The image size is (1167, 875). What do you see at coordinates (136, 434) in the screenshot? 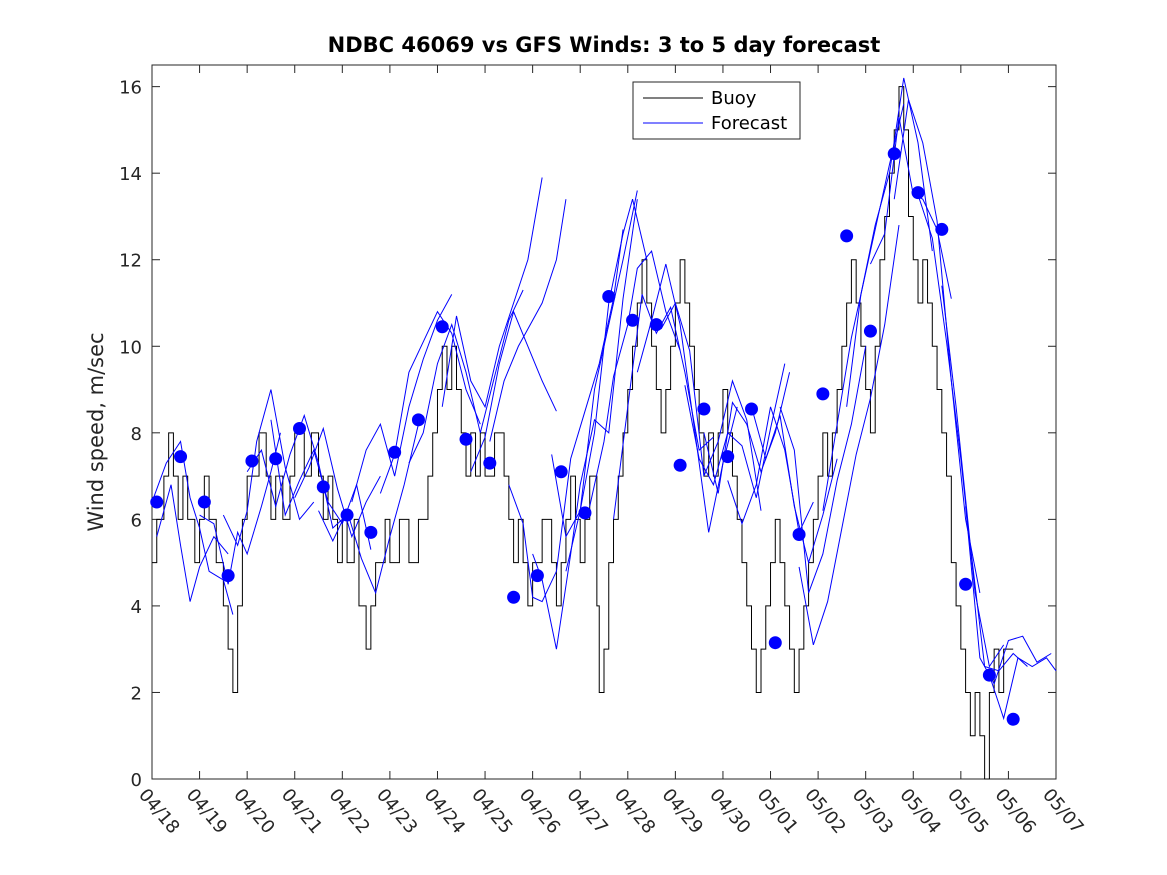
I see `y-tick-label: 8` at bounding box center [136, 434].